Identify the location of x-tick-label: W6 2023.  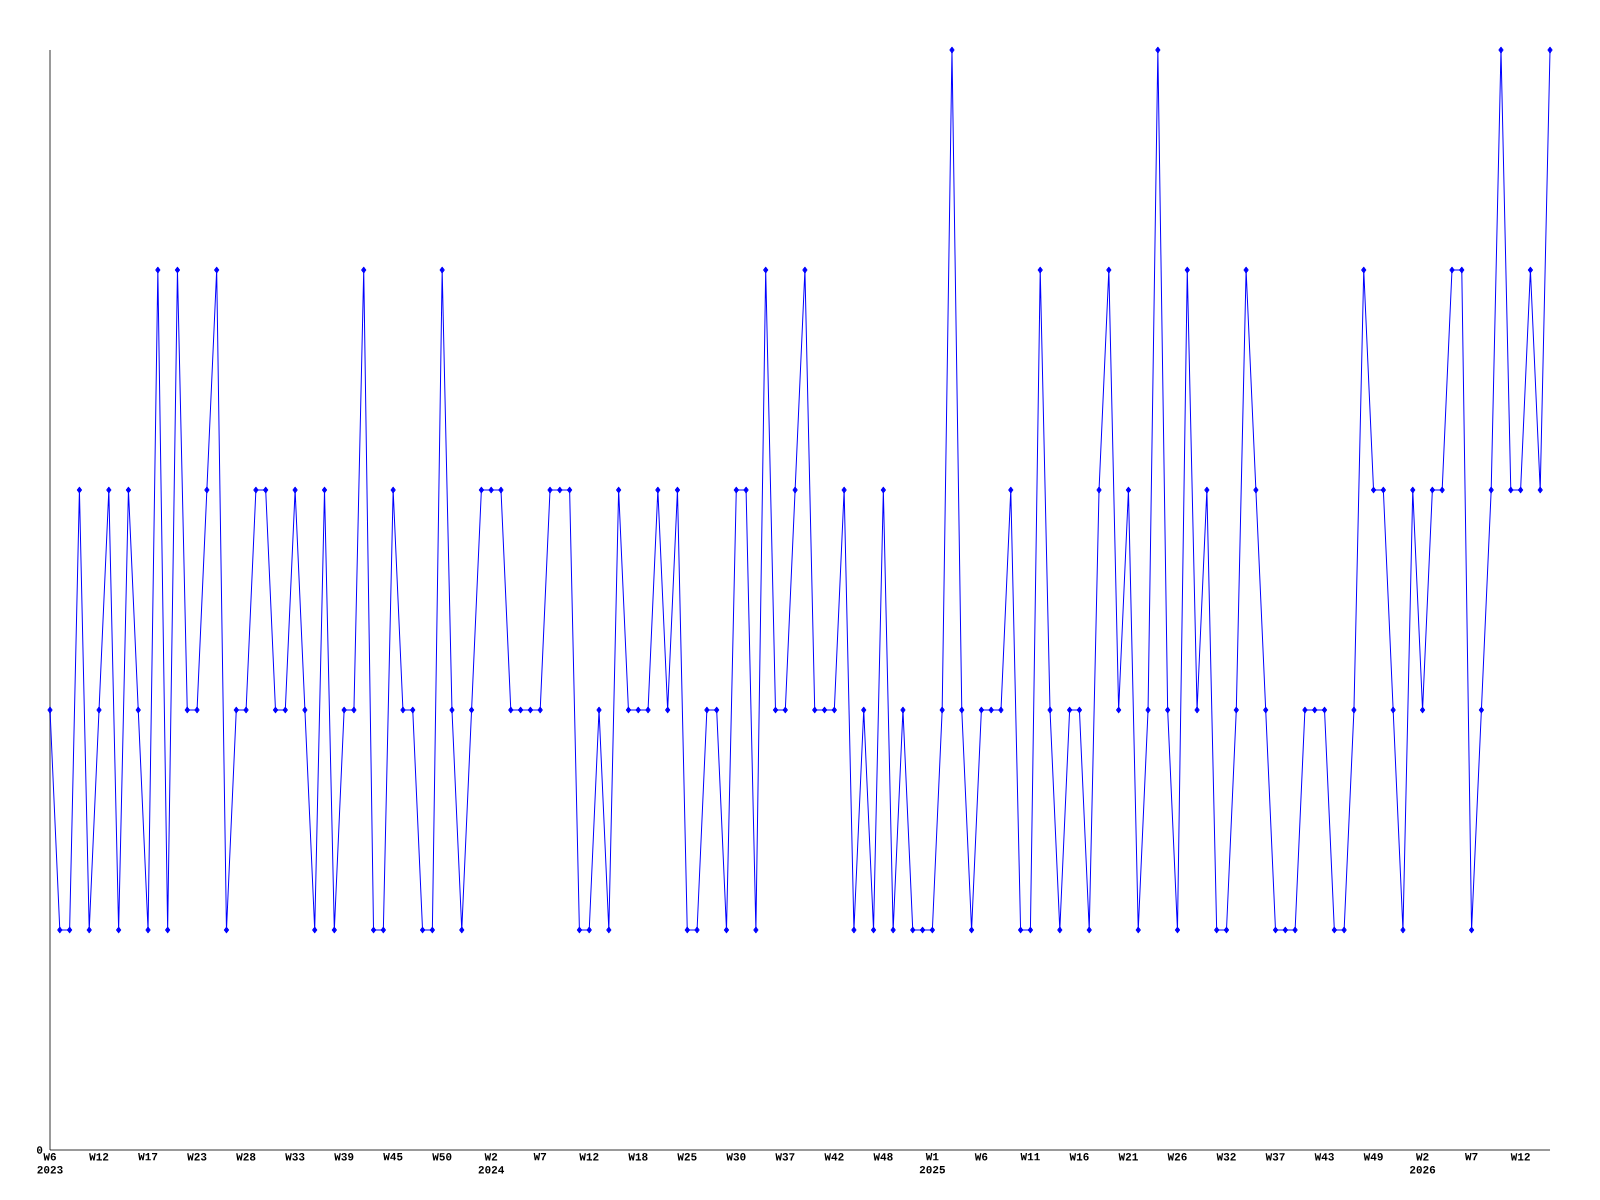
(50, 1163).